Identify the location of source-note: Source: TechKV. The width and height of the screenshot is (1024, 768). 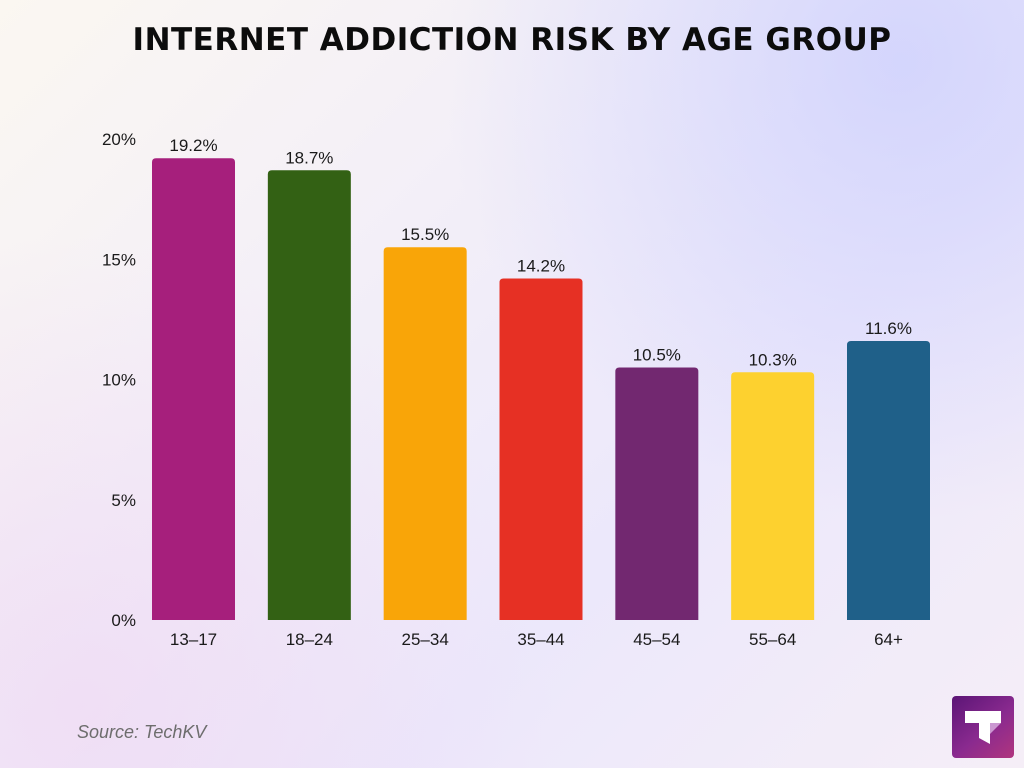
(142, 732).